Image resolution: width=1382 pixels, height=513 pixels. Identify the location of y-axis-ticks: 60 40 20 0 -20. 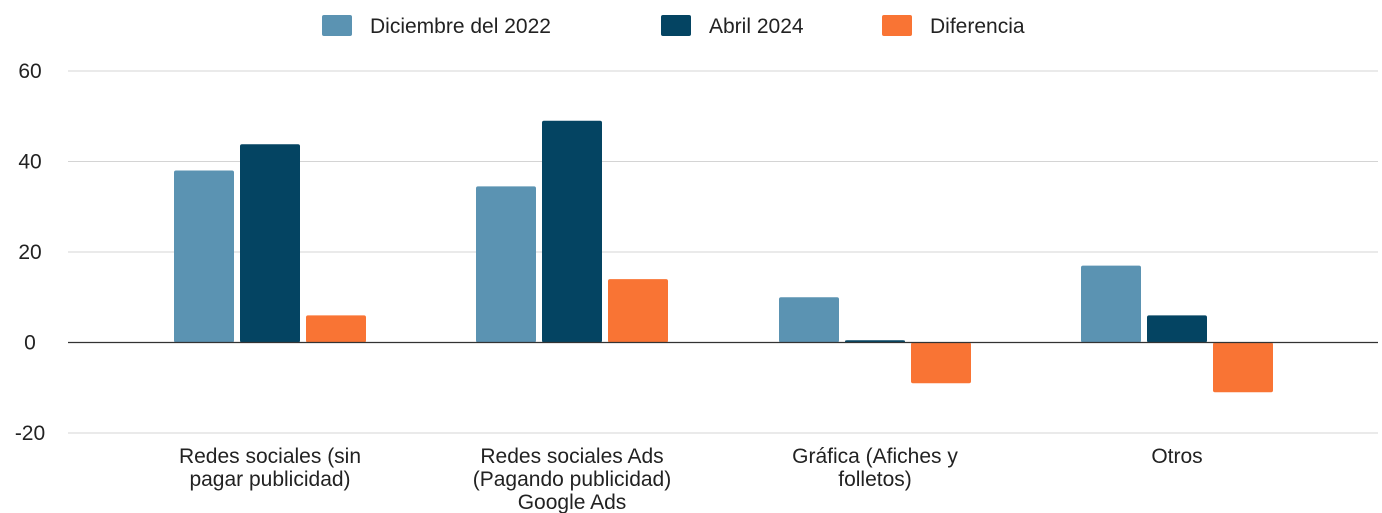
(30, 252).